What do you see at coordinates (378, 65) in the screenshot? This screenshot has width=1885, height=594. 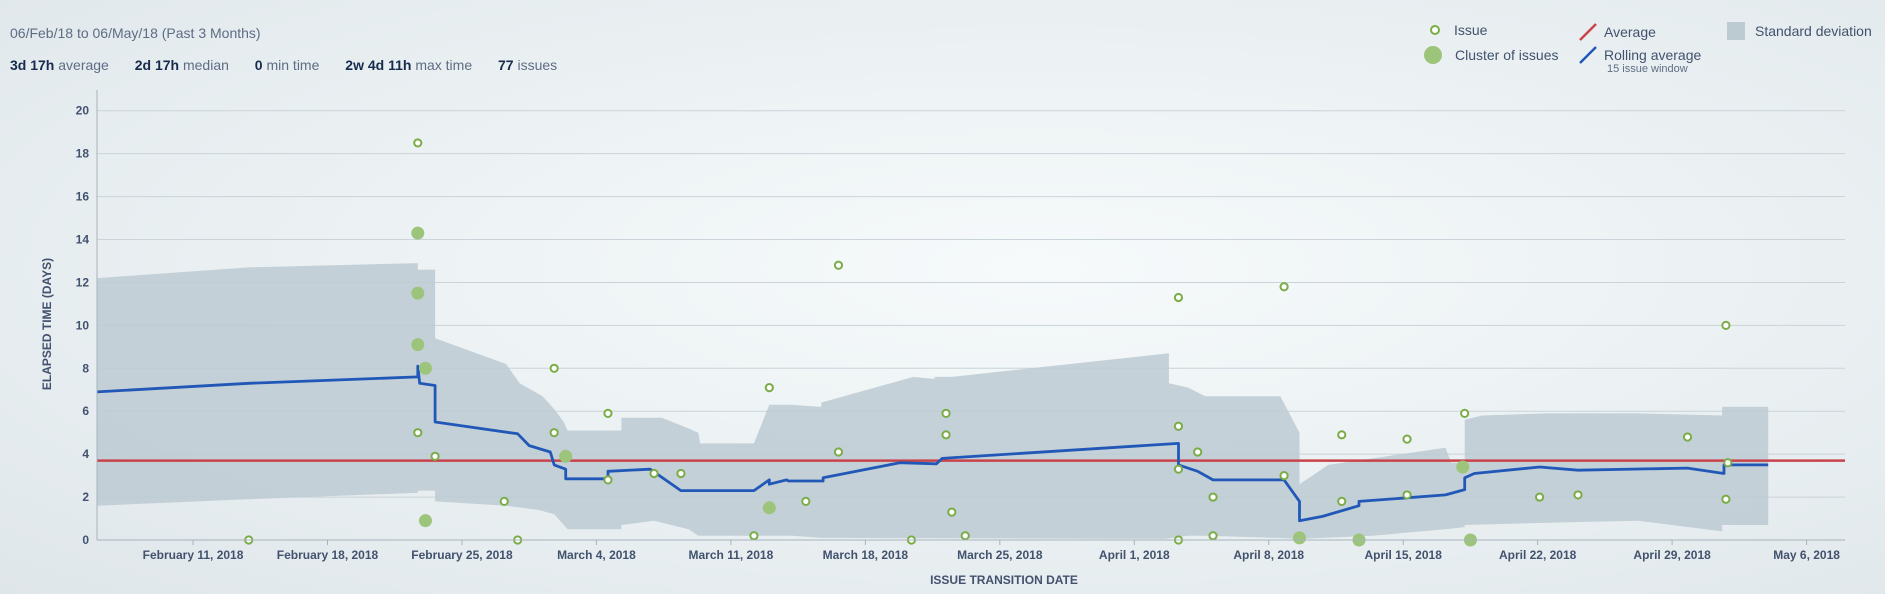 I see `stat-value: 2w 4d 11h` at bounding box center [378, 65].